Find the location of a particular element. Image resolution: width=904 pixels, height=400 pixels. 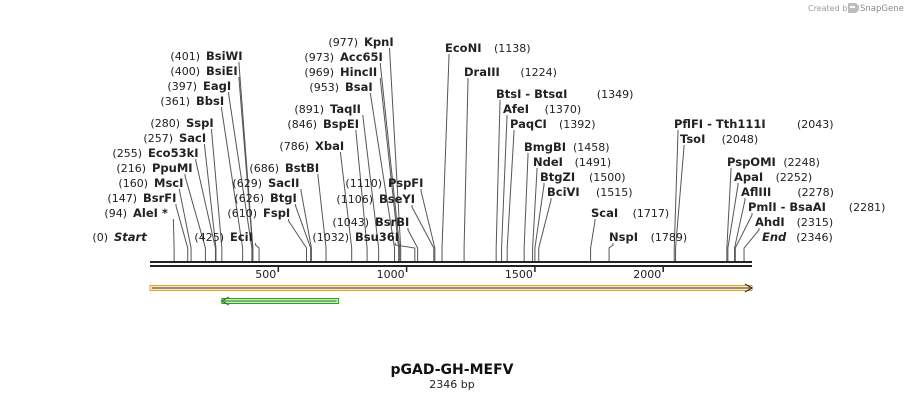

leader-sspi is located at coordinates (217, 195).